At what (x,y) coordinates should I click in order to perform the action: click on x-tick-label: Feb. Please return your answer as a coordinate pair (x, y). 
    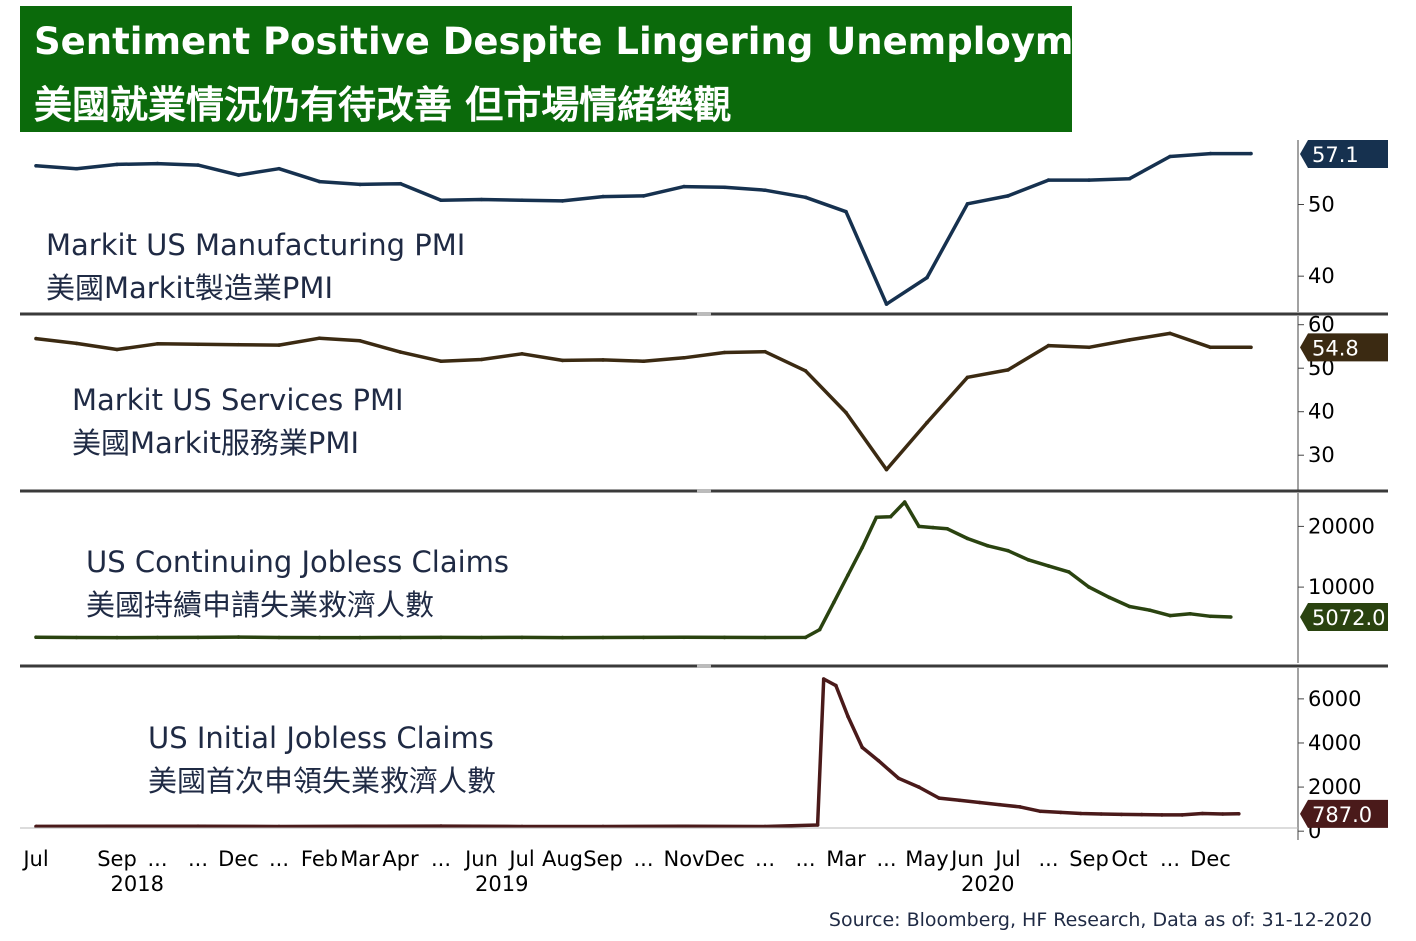
    Looking at the image, I should click on (319, 859).